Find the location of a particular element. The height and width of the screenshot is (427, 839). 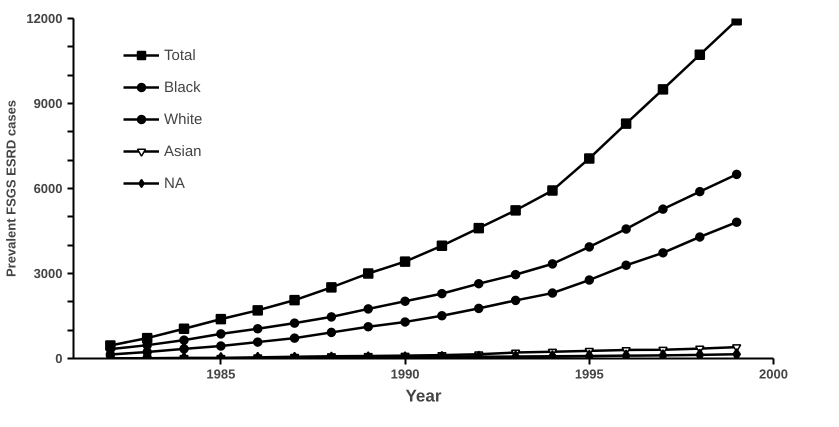

legend-label: Asian is located at coordinates (183, 151).